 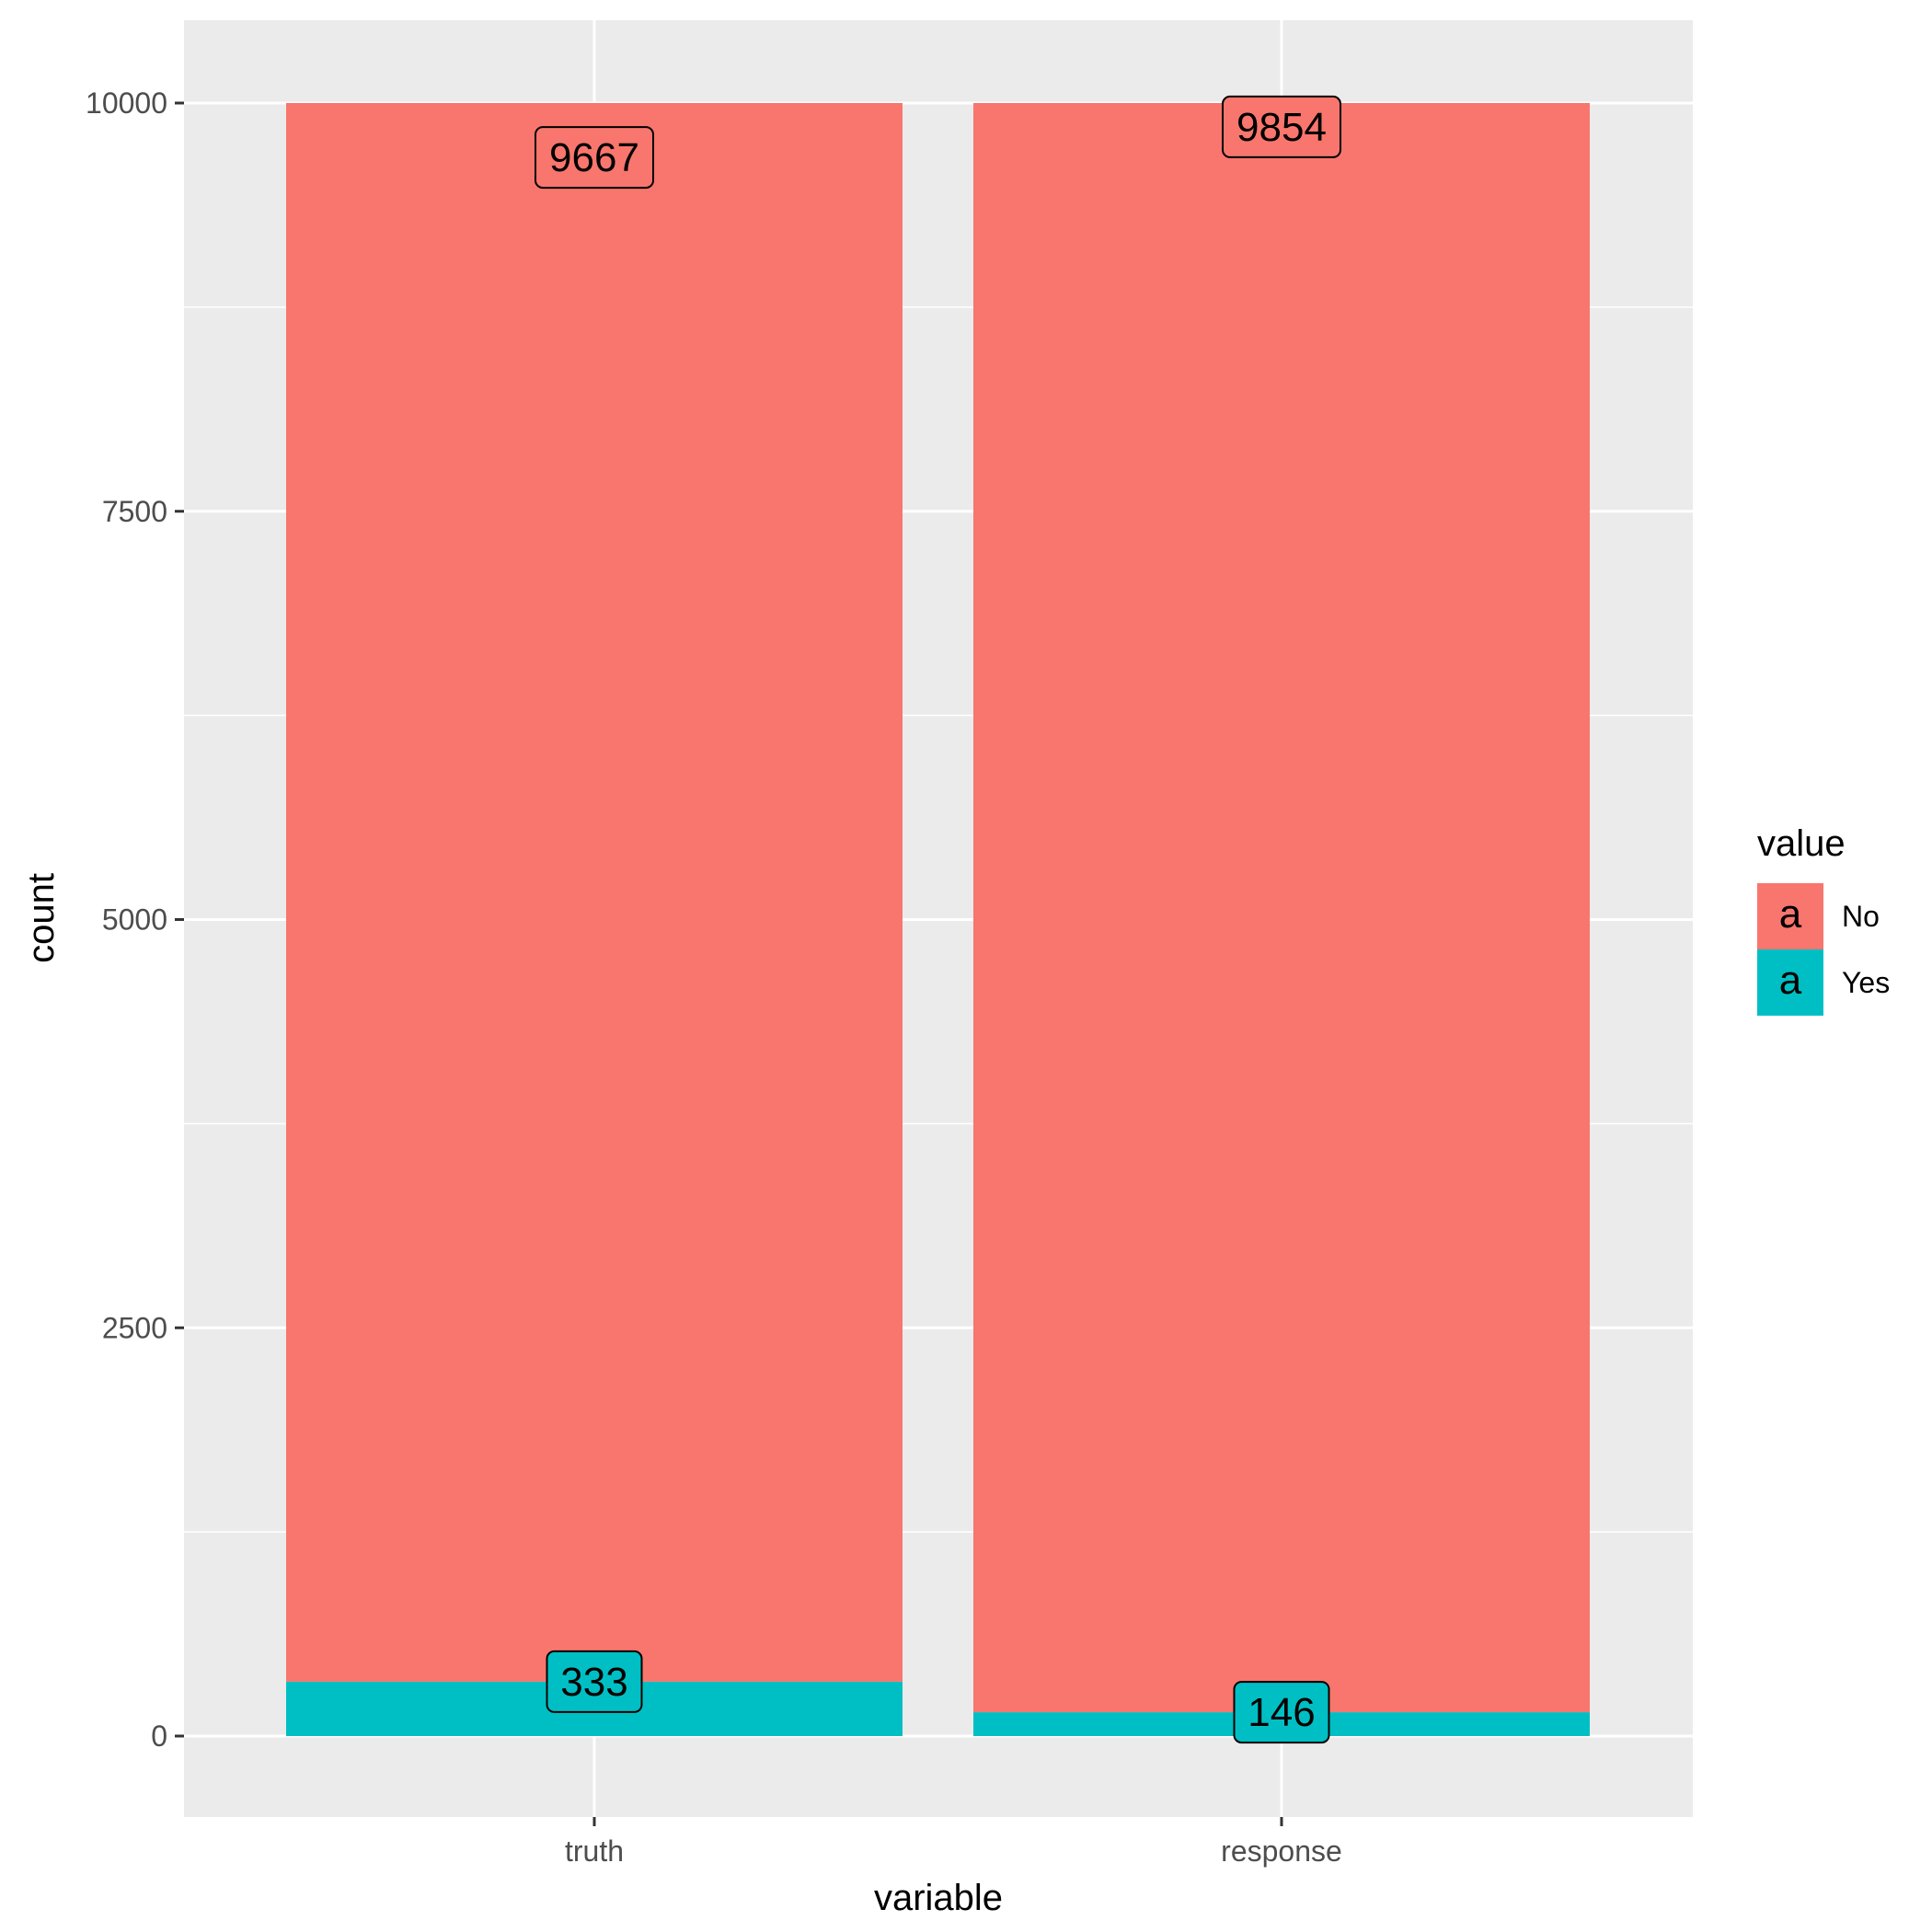 I want to click on x-axis-title: variable, so click(x=938, y=1898).